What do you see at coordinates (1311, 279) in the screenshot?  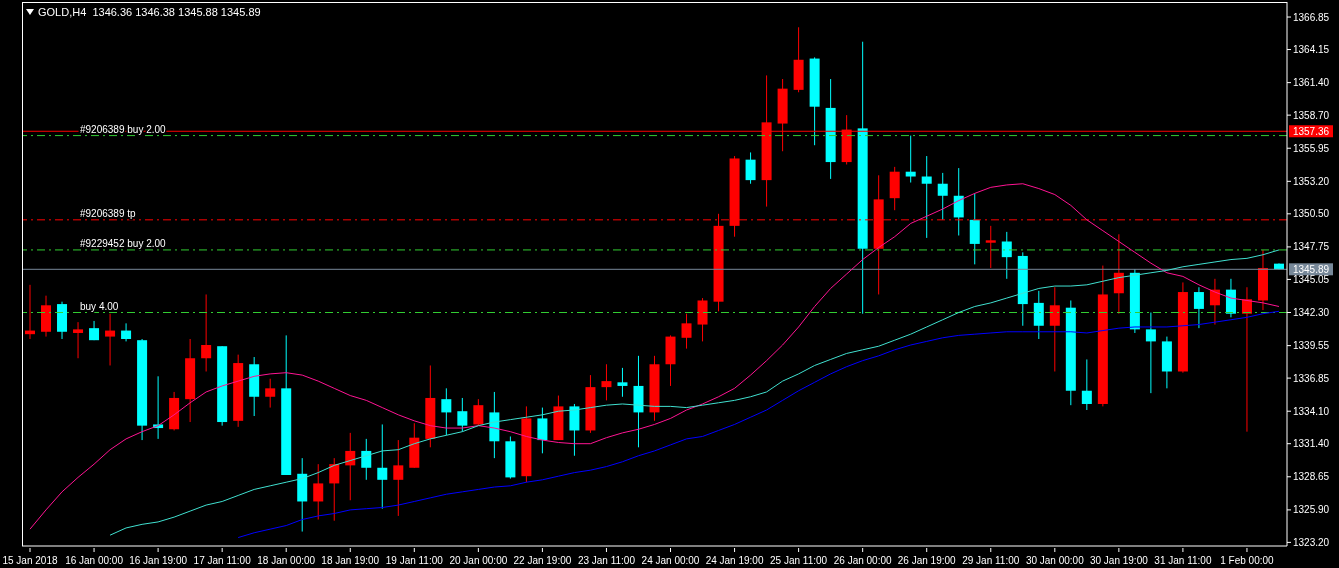 I see `y-tick-label: 1345.05` at bounding box center [1311, 279].